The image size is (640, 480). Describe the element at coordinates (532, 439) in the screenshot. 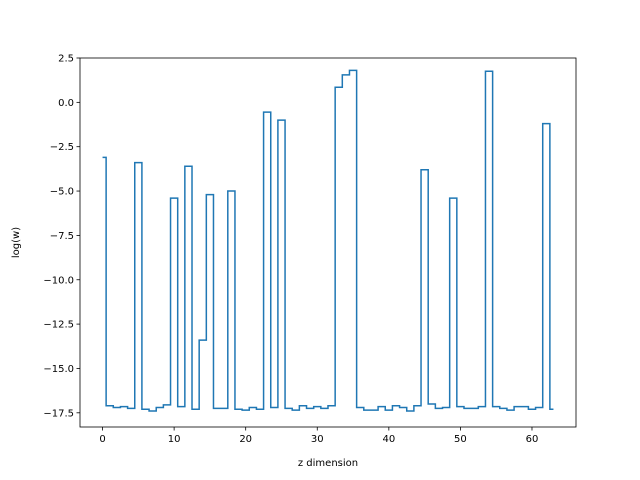

I see `x-tick-label: 60` at that location.